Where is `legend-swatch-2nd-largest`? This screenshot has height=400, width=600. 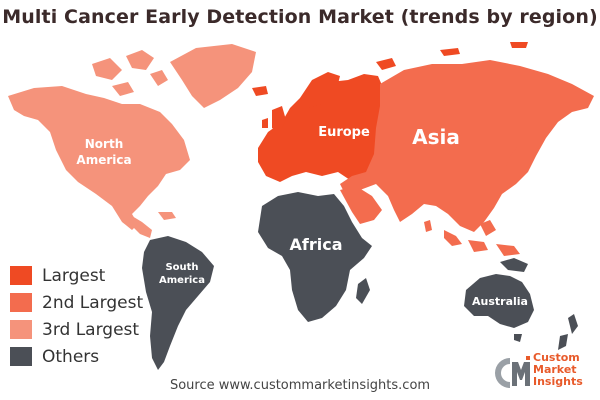 legend-swatch-2nd-largest is located at coordinates (21, 302).